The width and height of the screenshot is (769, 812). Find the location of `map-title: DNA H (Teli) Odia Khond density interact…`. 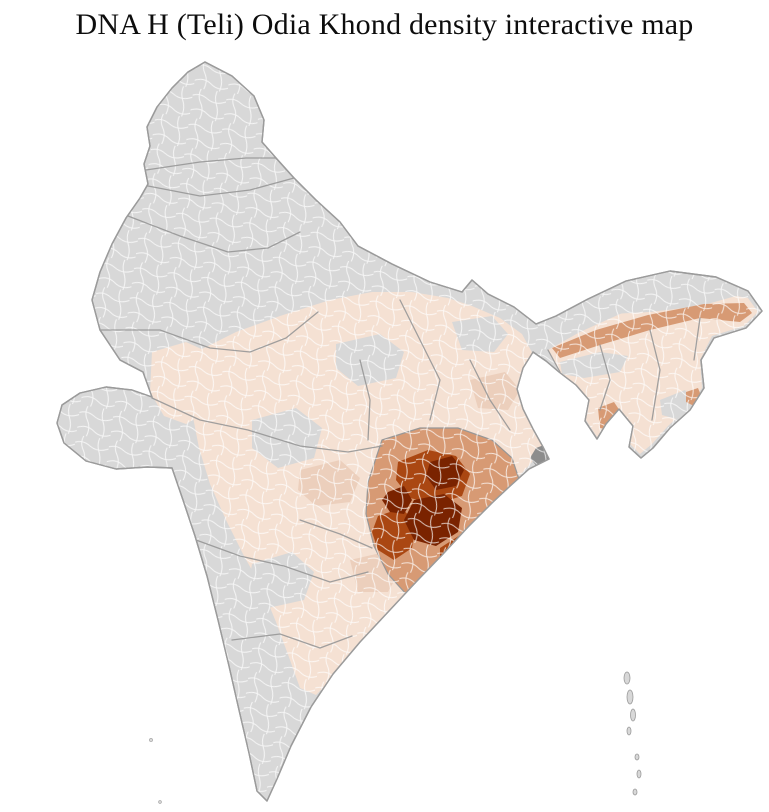

map-title: DNA H (Teli) Odia Khond density interact… is located at coordinates (384, 24).